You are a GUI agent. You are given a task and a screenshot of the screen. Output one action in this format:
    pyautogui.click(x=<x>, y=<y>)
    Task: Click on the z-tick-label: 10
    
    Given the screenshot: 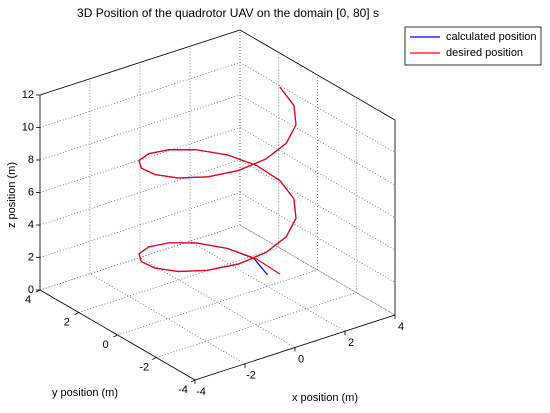 What is the action you would take?
    pyautogui.click(x=28, y=127)
    